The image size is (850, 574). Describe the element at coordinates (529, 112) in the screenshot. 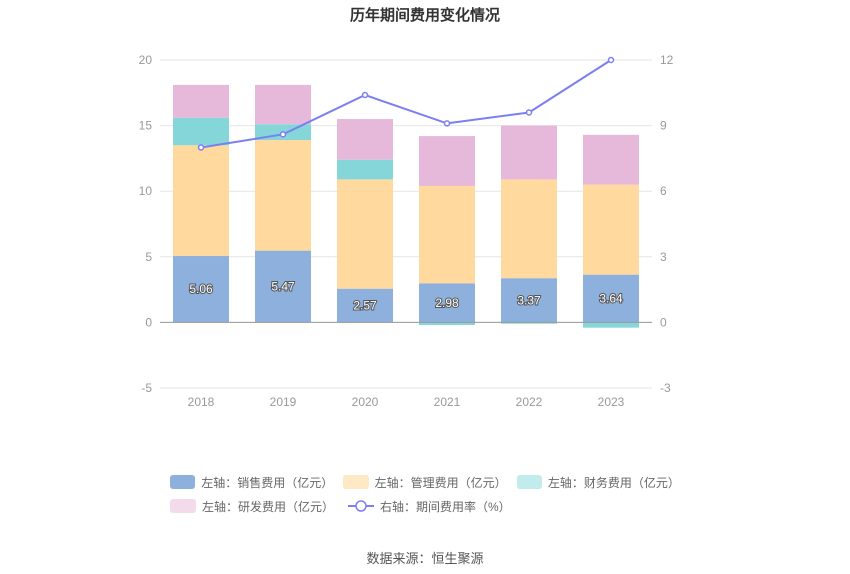

I see `rate-point-2022` at that location.